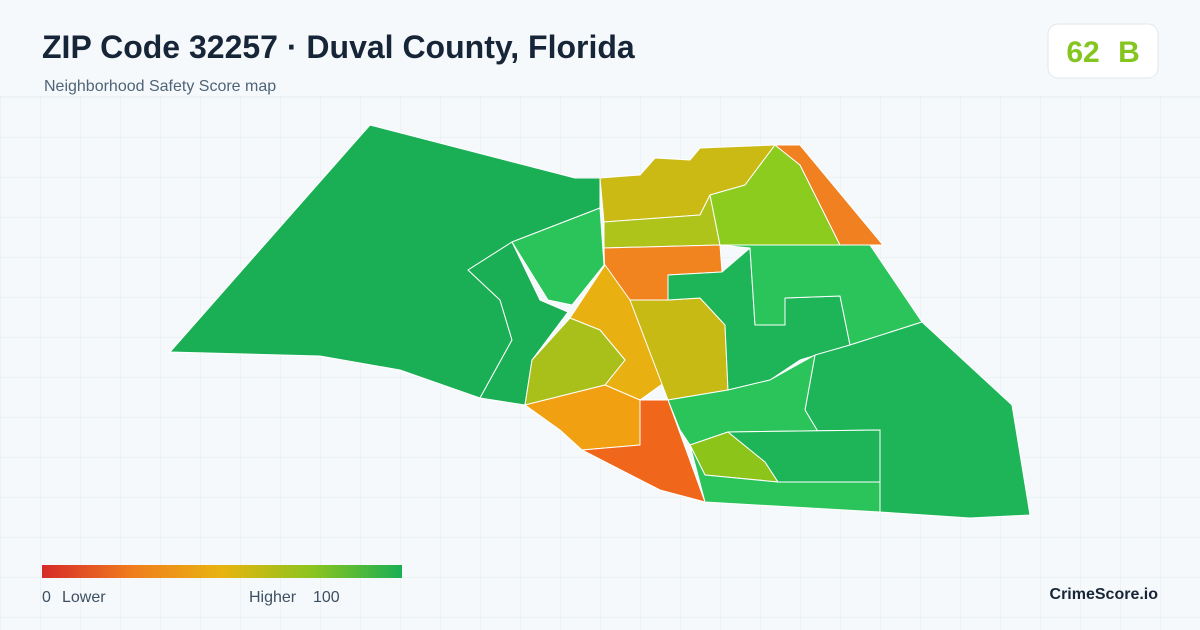  I want to click on legend-min-label: Lower, so click(84, 597).